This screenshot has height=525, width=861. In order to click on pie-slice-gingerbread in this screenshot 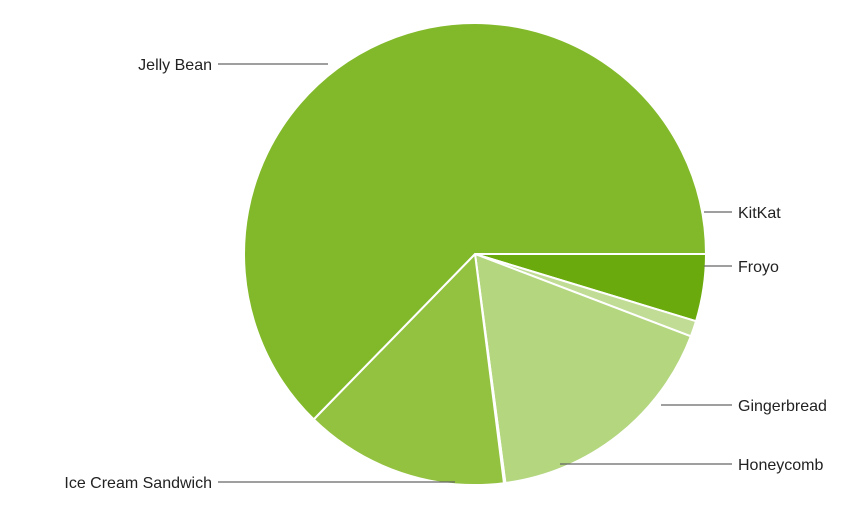, I will do `click(583, 368)`.